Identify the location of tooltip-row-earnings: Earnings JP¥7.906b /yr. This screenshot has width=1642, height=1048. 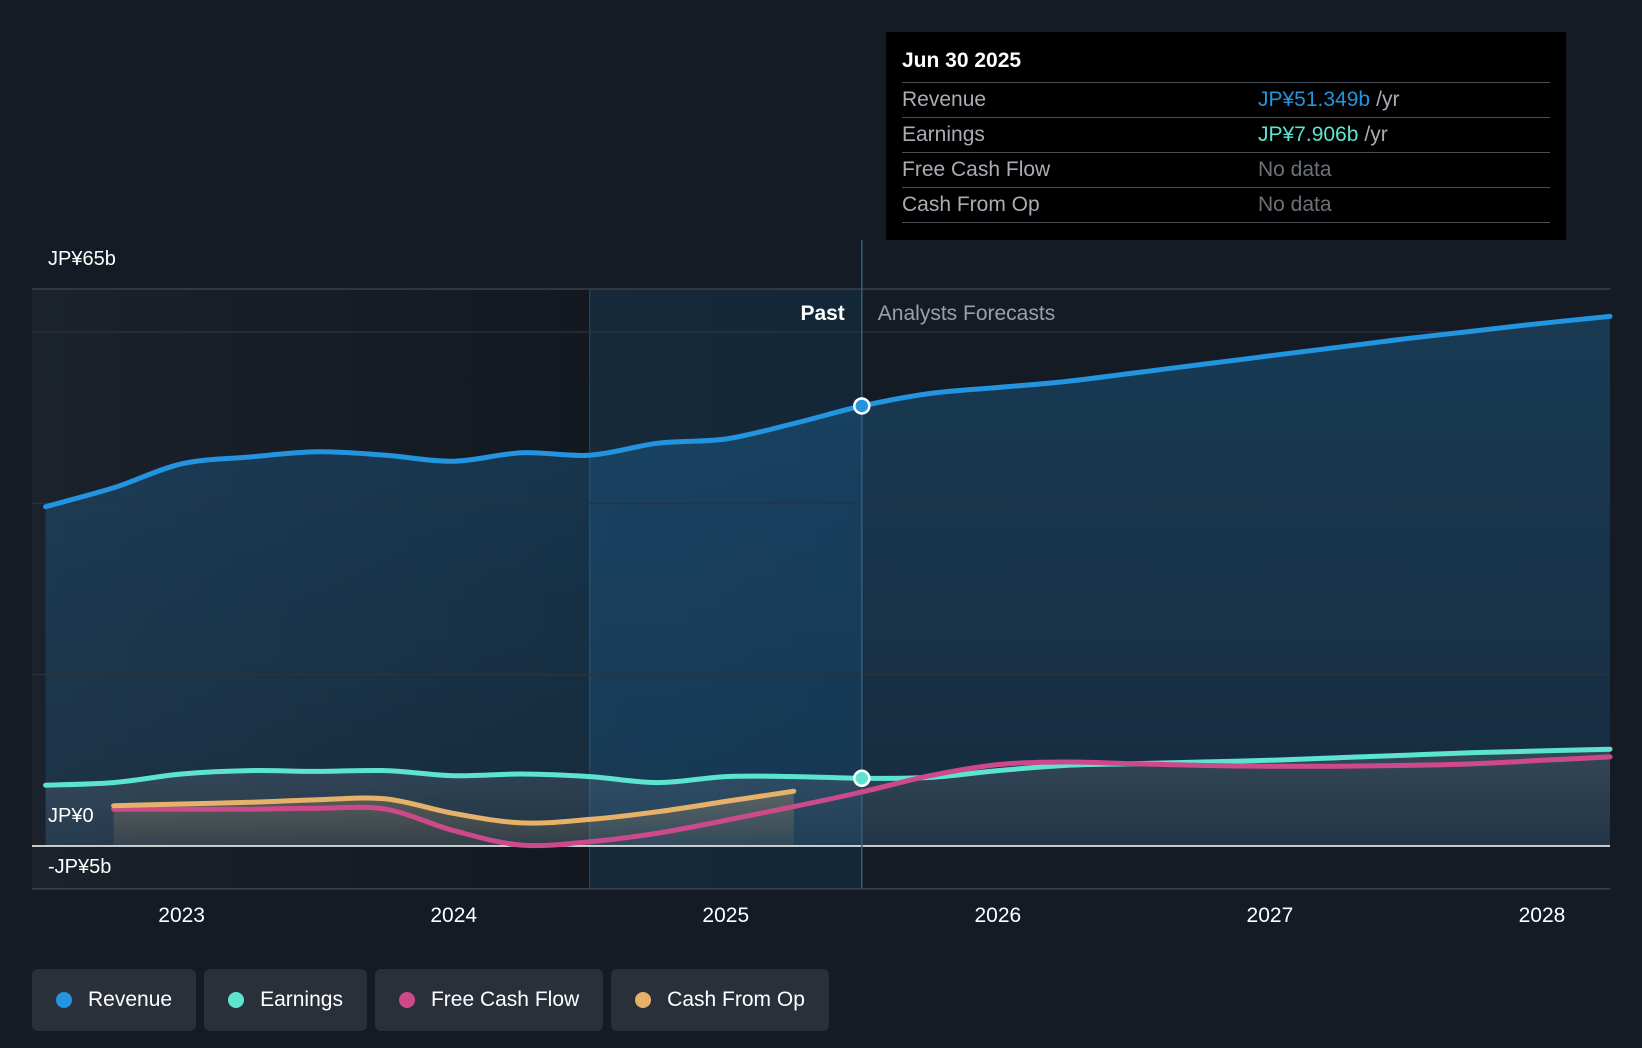
(1226, 134).